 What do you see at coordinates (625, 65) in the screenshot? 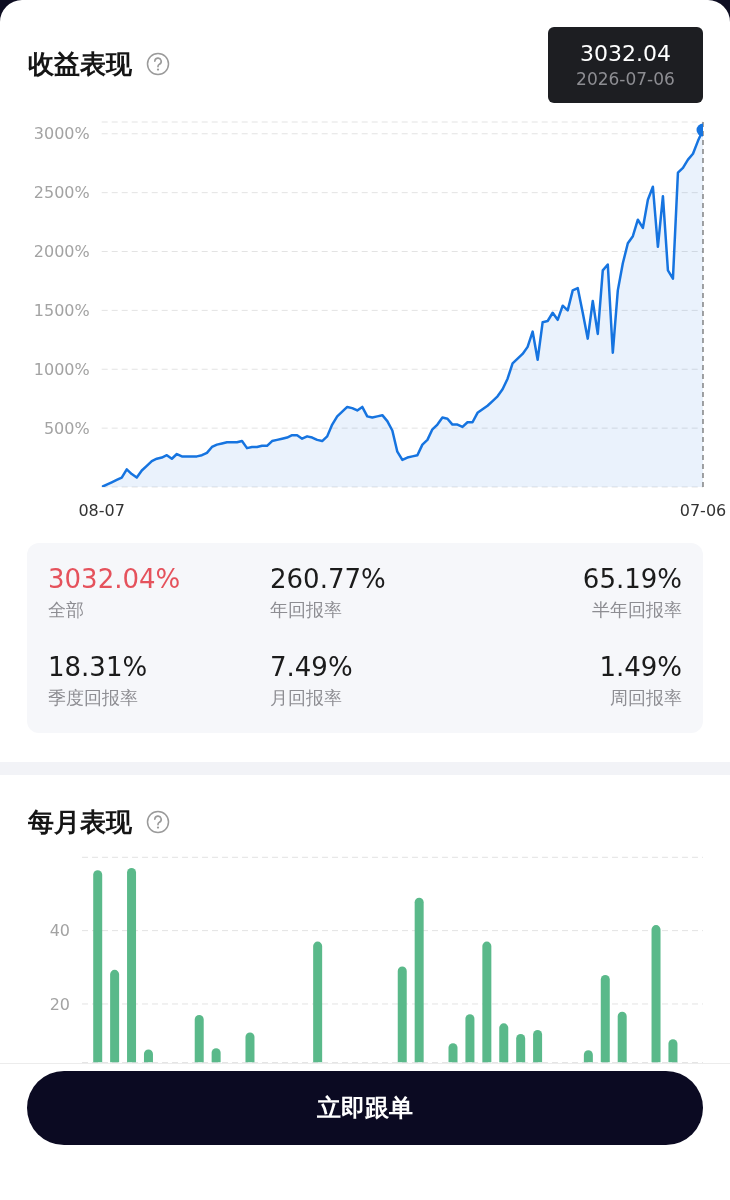
I see `tooltip: 3032.04 2026-07-06` at bounding box center [625, 65].